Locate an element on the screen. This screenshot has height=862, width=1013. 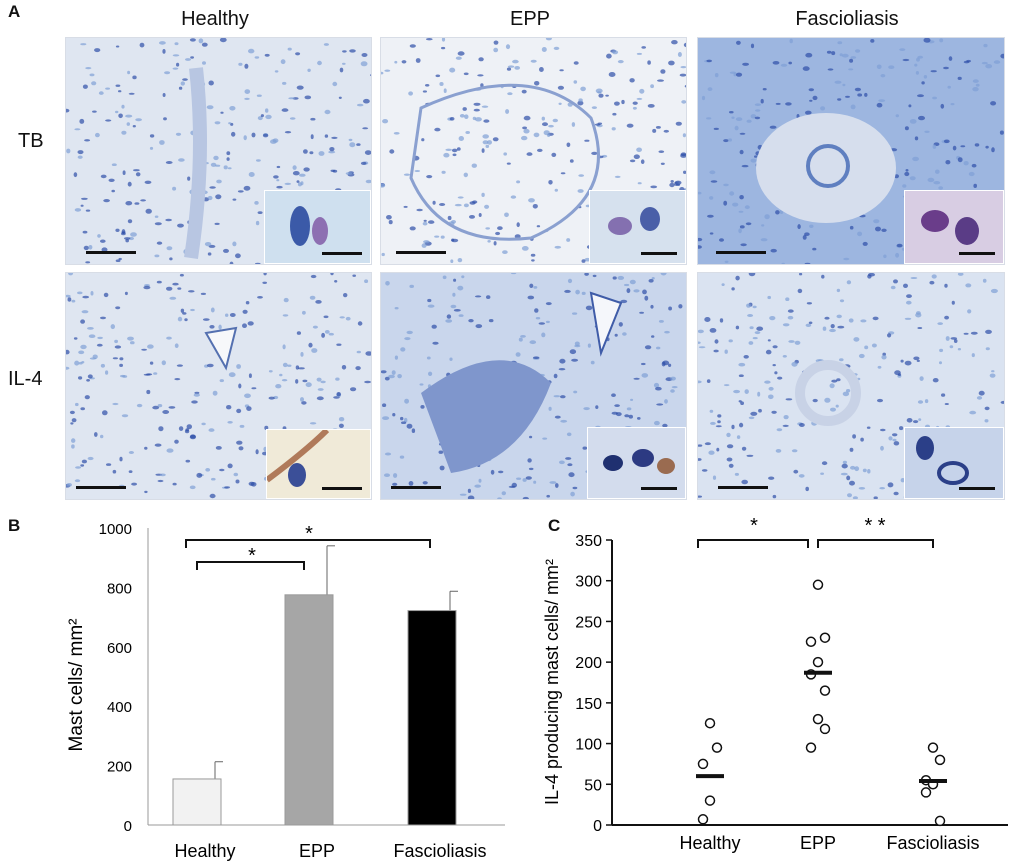
y-axis-label: IL-4 producing mast cells/ mm² is located at coordinates (552, 682).